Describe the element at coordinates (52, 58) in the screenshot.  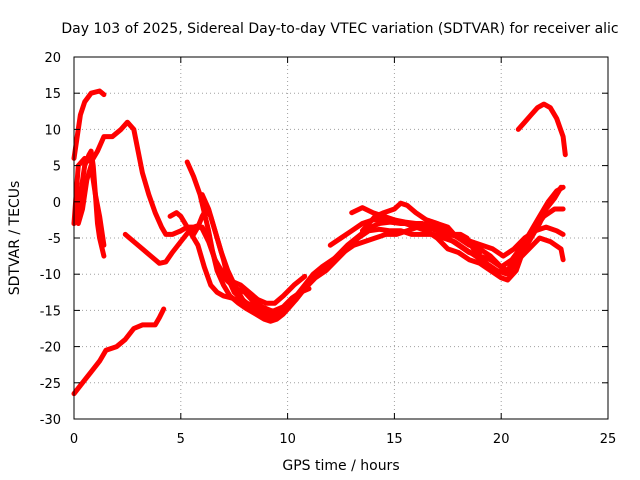
I see `y-tick-label: 20` at that location.